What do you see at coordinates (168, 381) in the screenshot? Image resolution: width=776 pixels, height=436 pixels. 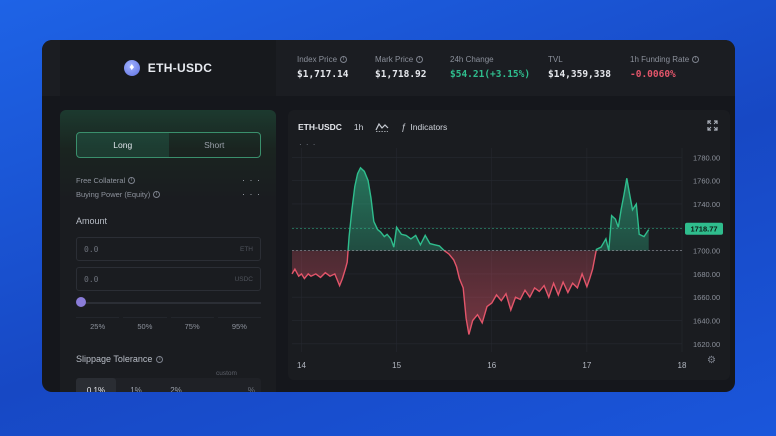 I see `slippage-options: 0.1% 1% 2% custom %` at bounding box center [168, 381].